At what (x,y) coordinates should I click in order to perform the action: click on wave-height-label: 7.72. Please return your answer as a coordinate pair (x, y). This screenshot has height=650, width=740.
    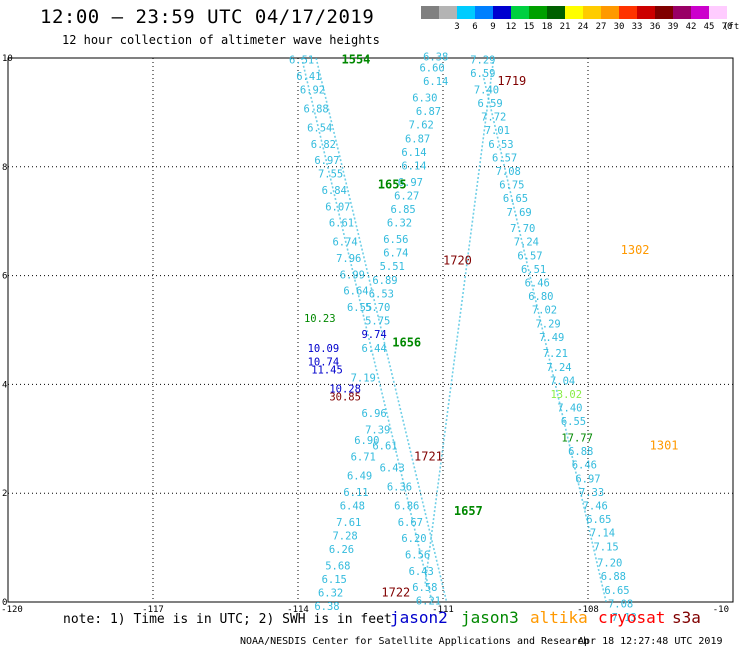
    Looking at the image, I should click on (493, 118).